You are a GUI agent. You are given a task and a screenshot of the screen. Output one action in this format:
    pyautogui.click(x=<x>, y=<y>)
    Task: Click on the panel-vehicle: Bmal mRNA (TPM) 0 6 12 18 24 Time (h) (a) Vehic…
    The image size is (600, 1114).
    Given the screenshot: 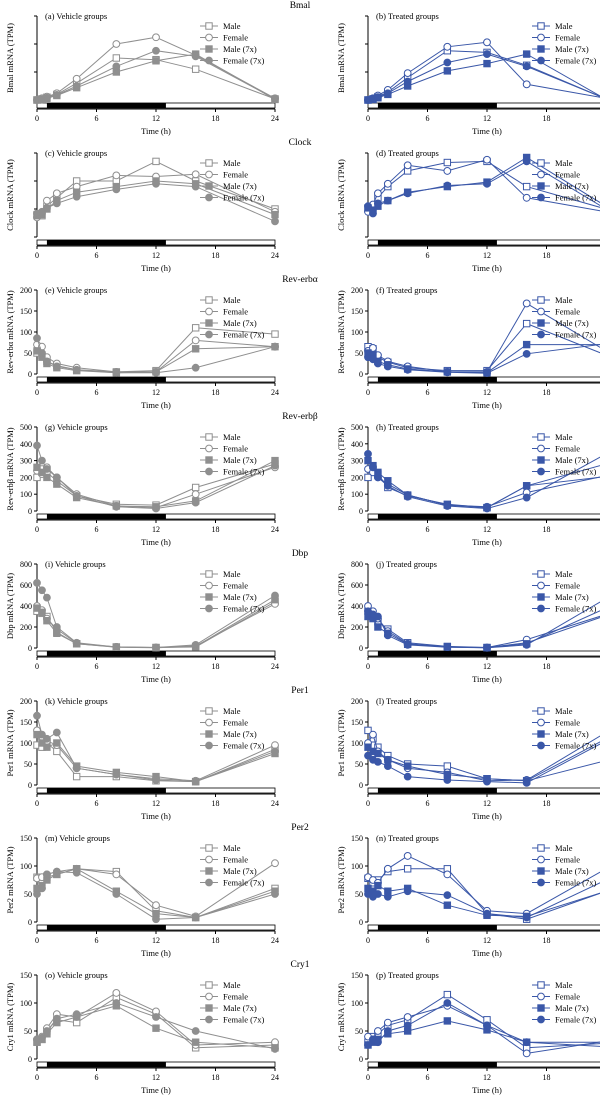 What is the action you would take?
    pyautogui.click(x=142, y=73)
    